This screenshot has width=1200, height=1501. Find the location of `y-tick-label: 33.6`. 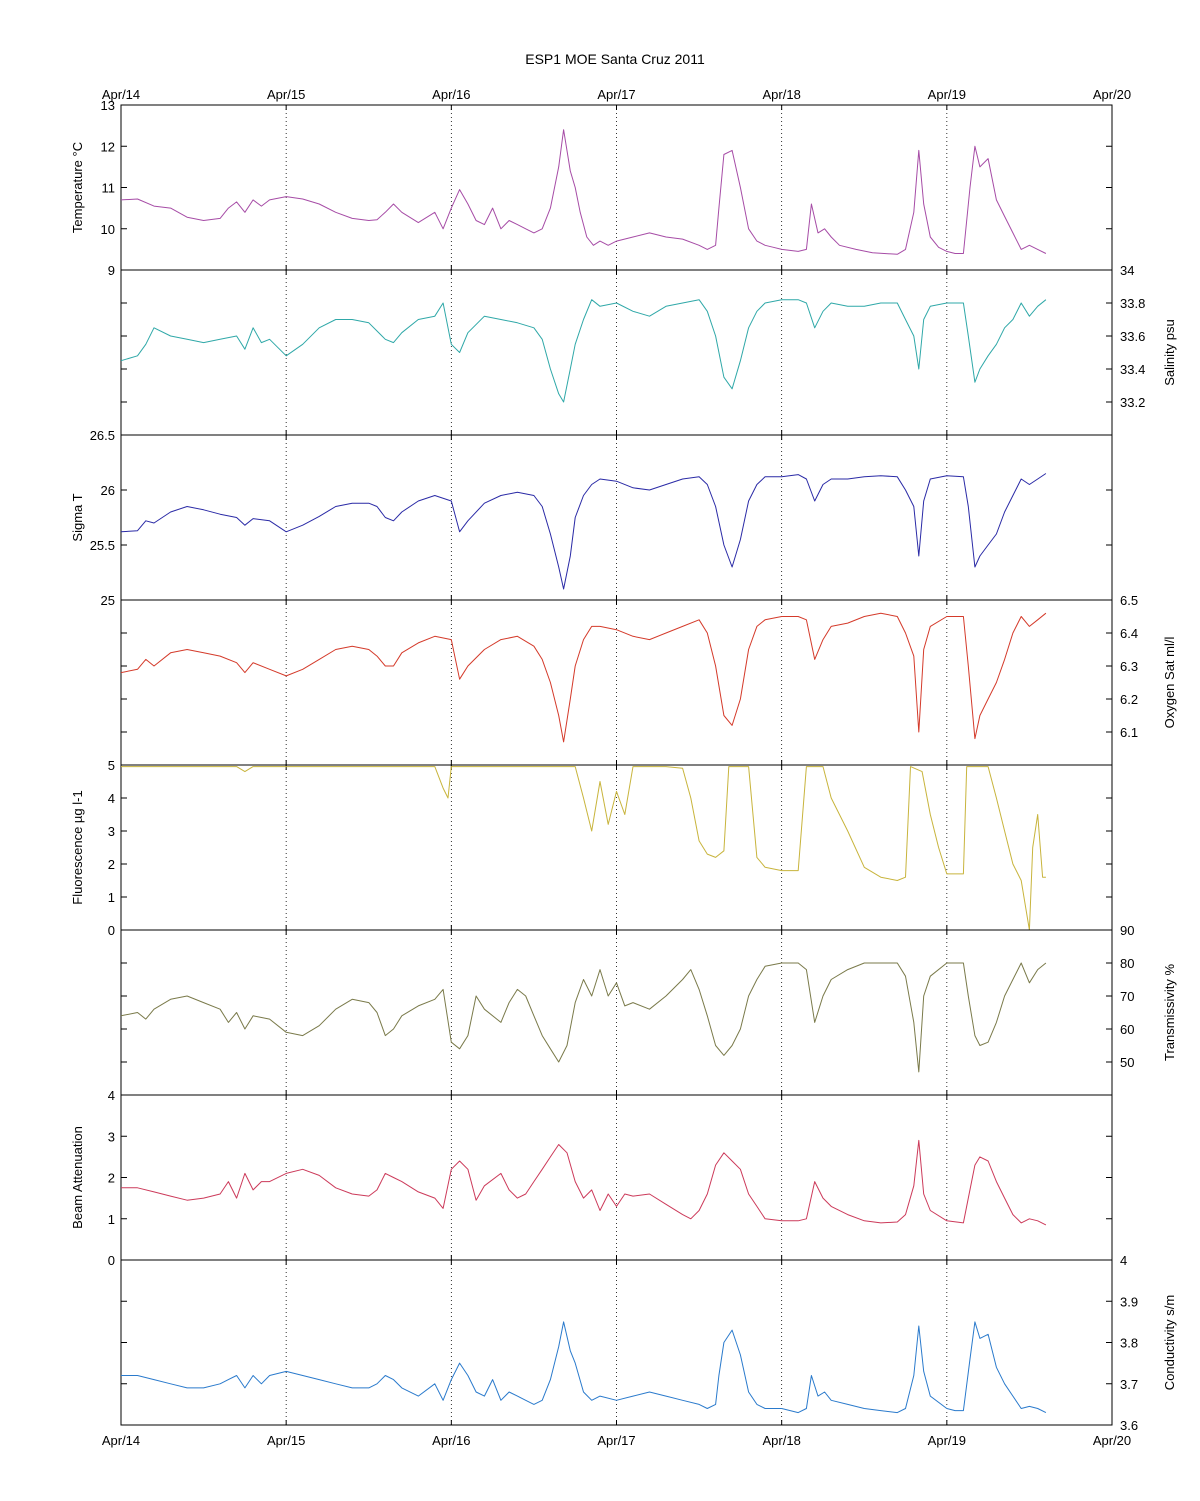

y-tick-label: 33.6 is located at coordinates (1132, 336).